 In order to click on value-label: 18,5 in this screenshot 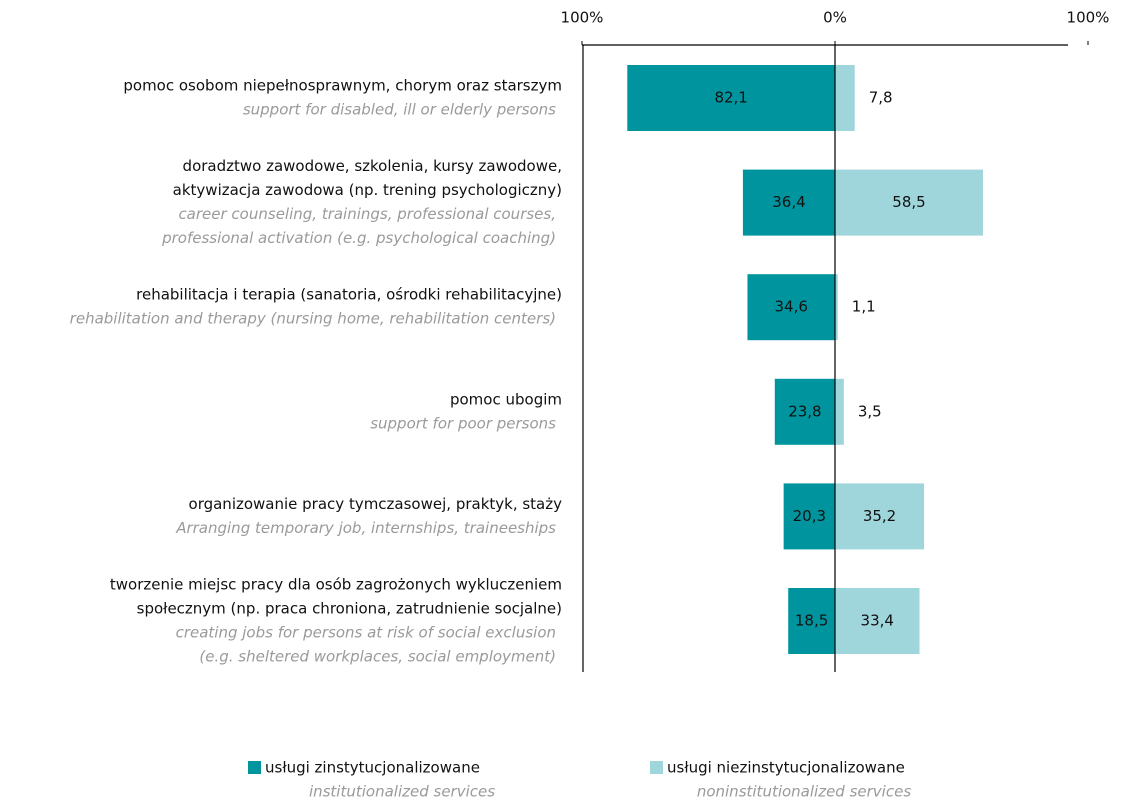, I will do `click(811, 621)`.